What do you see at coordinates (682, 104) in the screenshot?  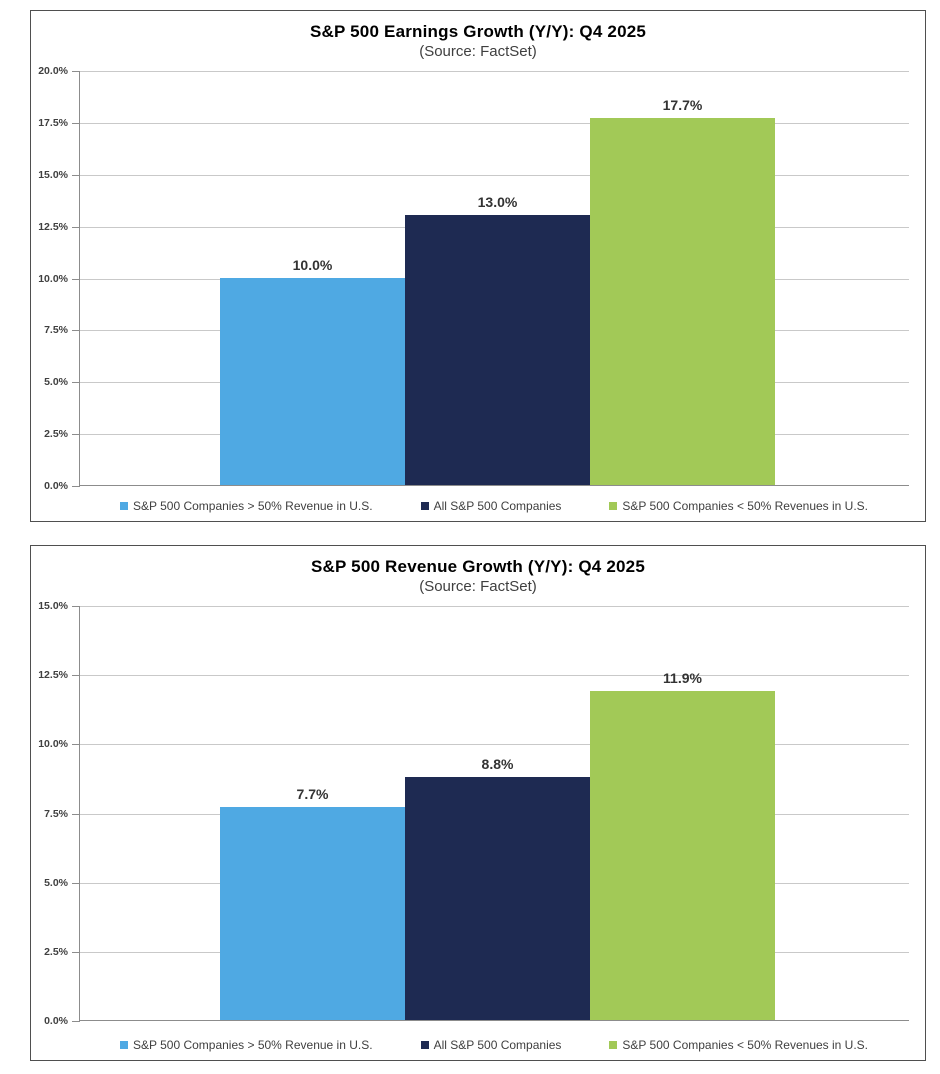 I see `bar-value-label: 17.7%` at bounding box center [682, 104].